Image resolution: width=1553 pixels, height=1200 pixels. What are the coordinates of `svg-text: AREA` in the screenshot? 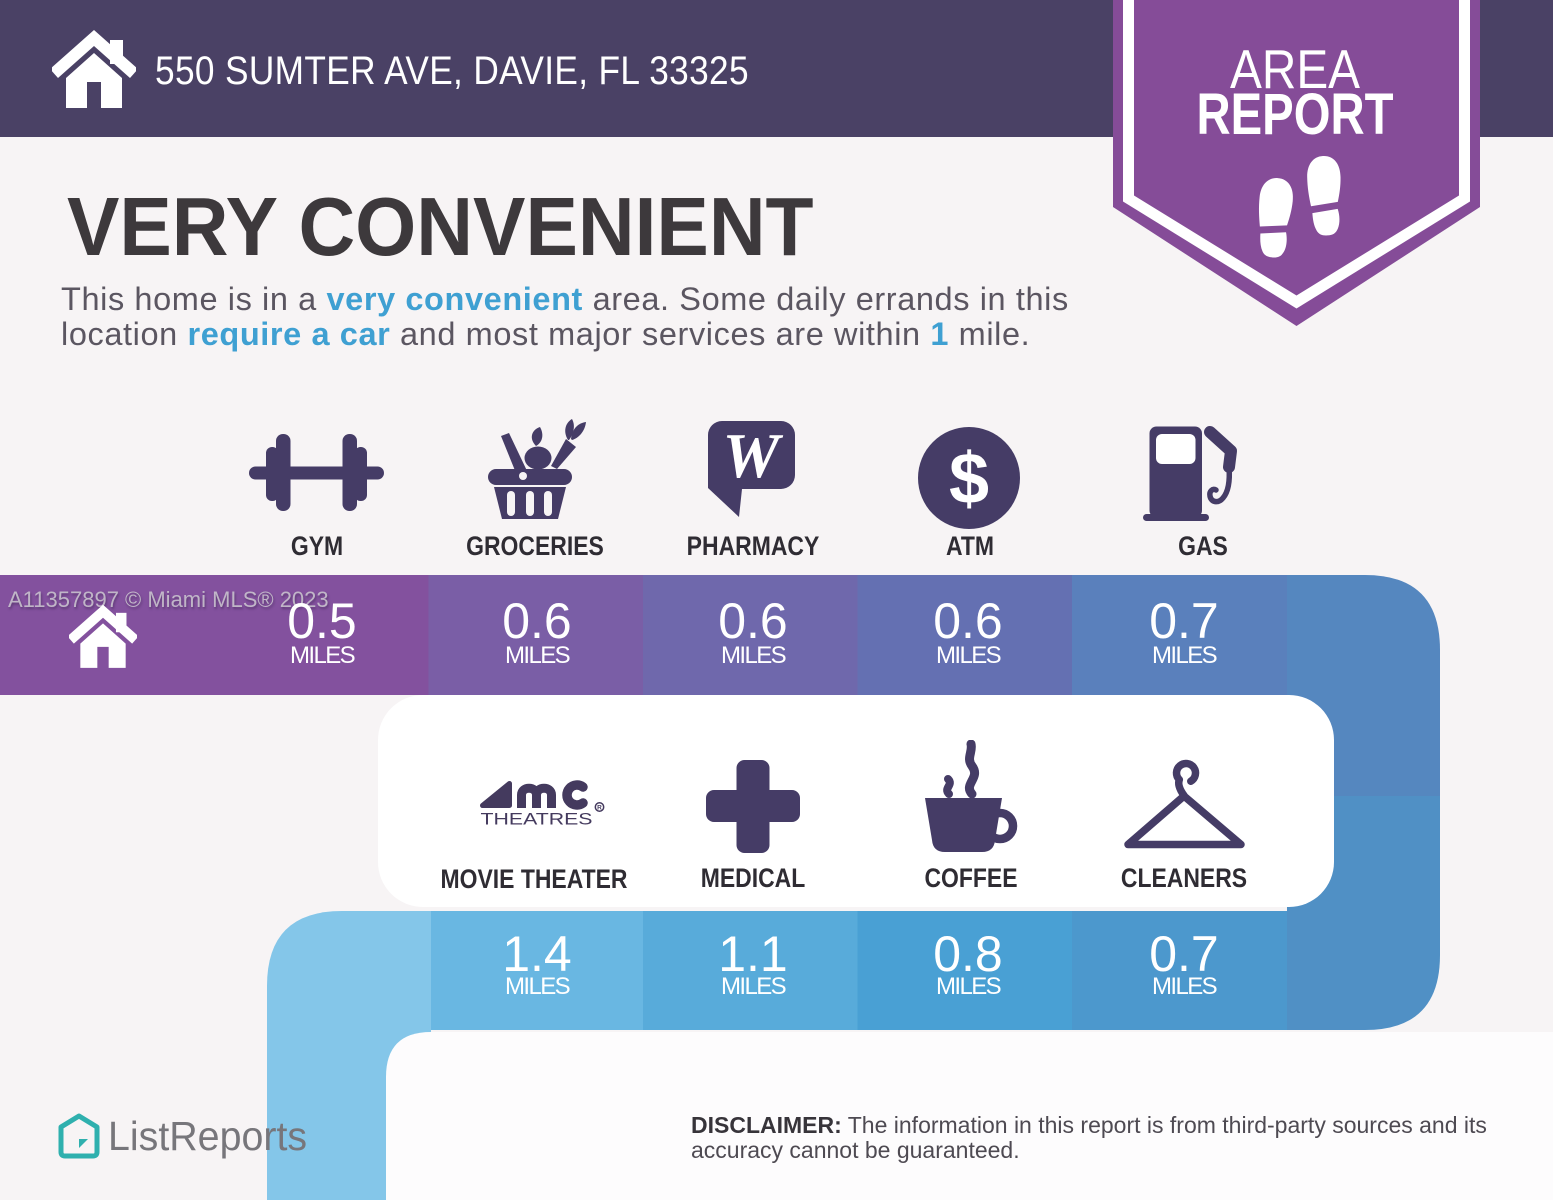 It's located at (1295, 69).